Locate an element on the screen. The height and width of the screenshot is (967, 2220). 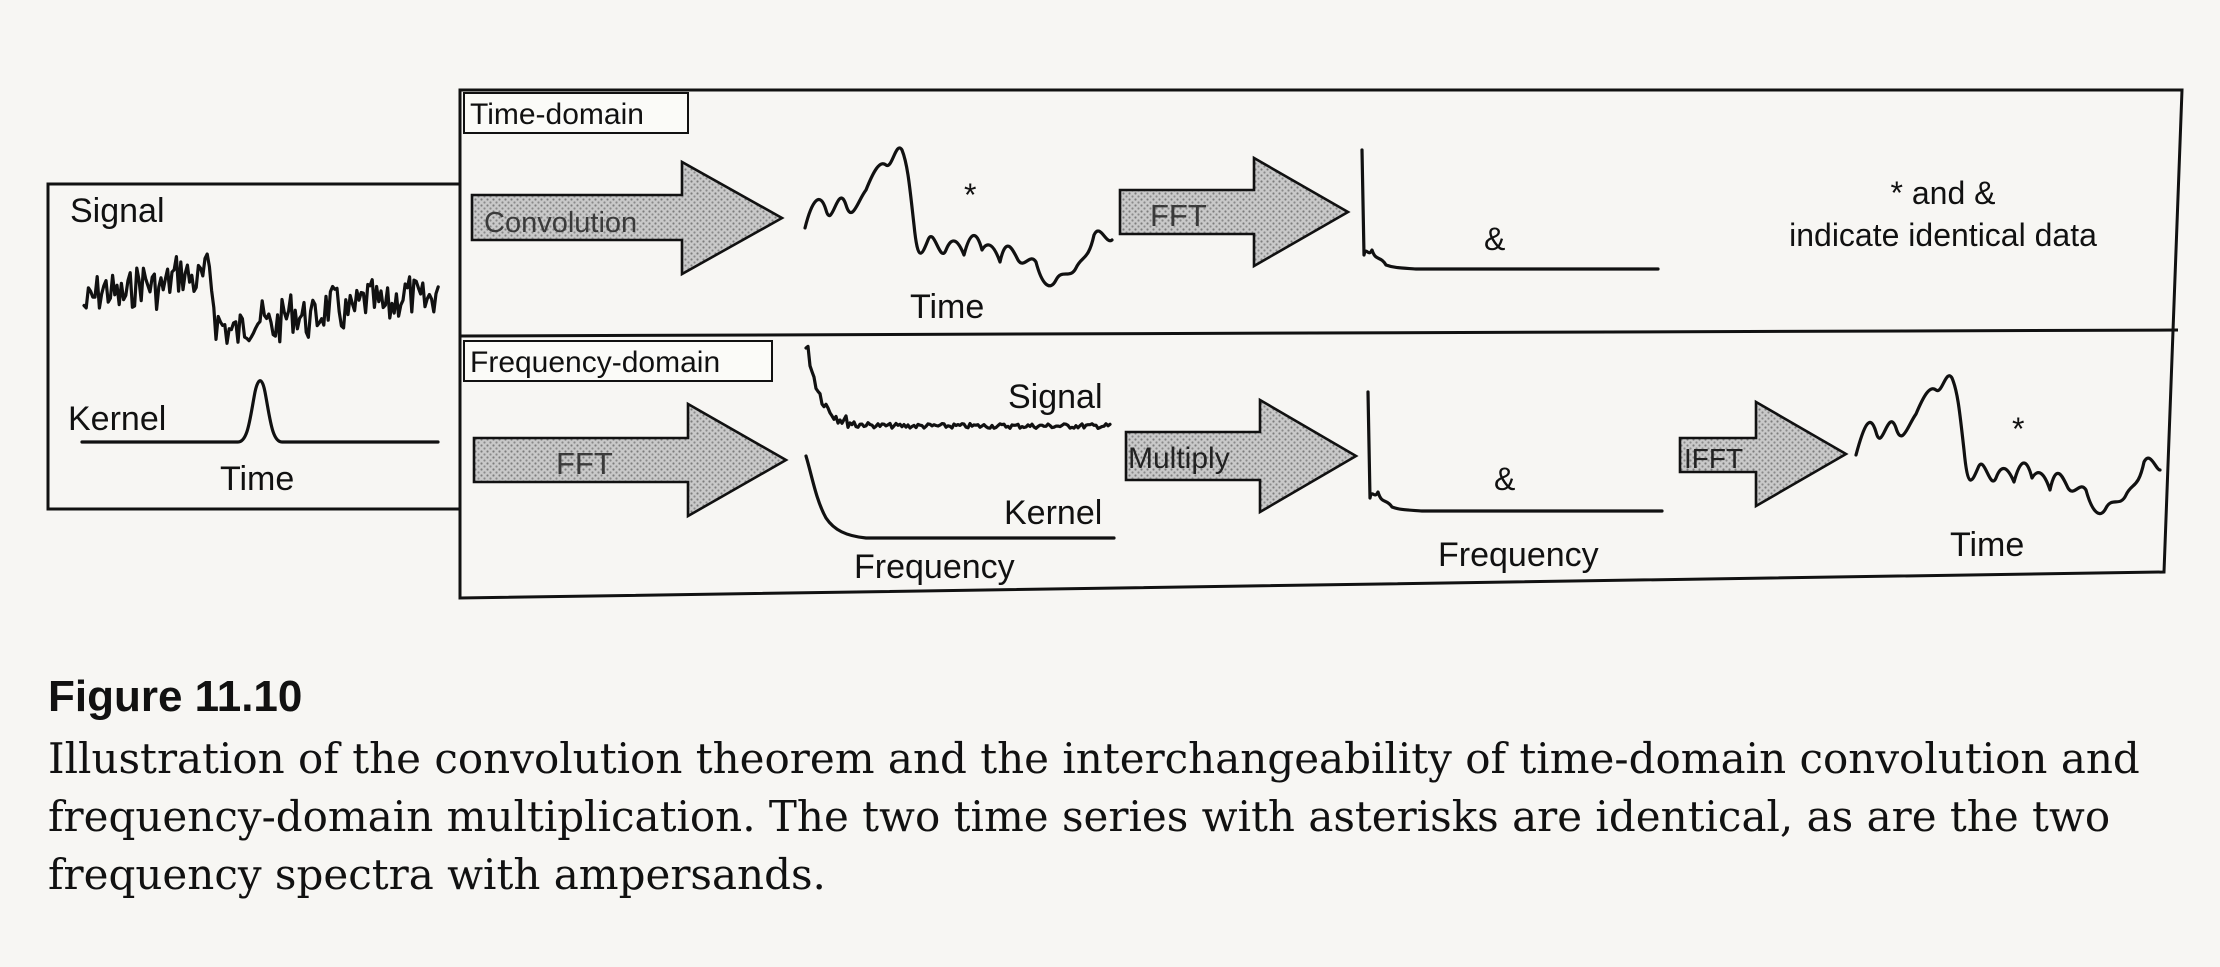
time-domain-fft-arrow is located at coordinates (1234, 212).